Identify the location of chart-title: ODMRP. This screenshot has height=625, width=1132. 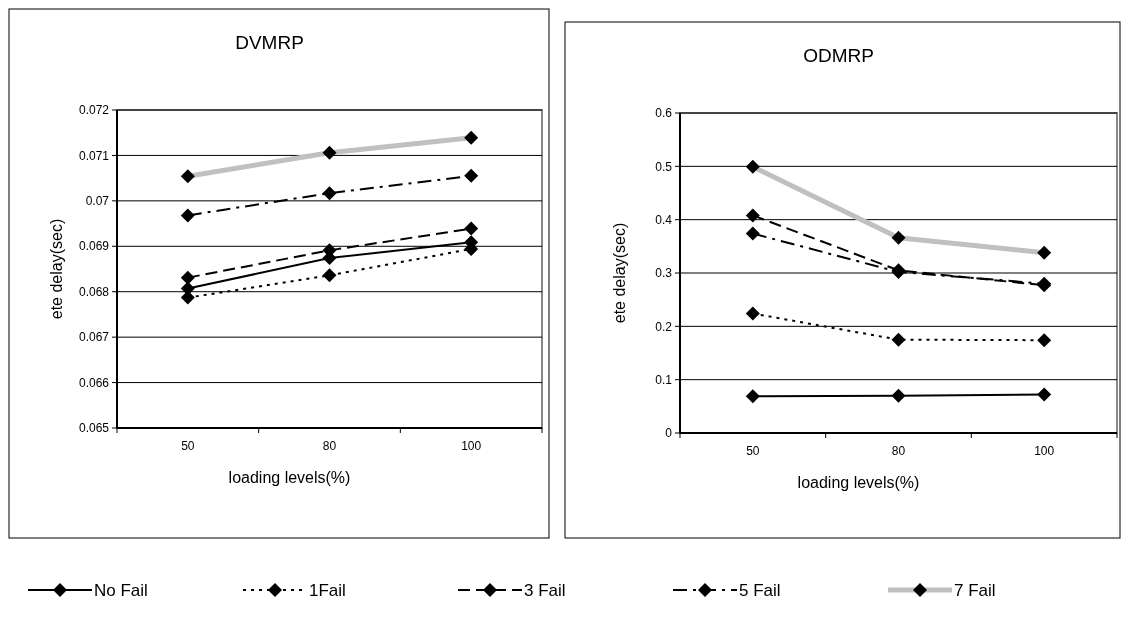
(838, 55).